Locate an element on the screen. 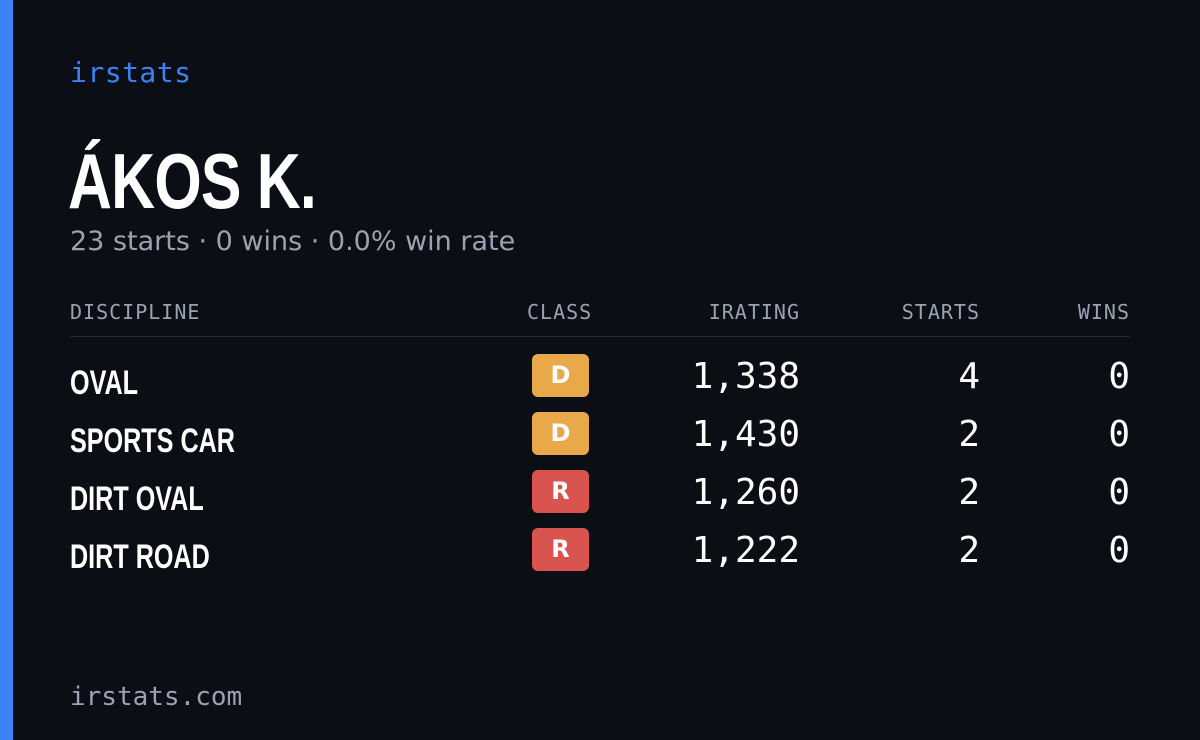  driver-summary: 23 starts · 0 wins · 0.0% win rate is located at coordinates (293, 241).